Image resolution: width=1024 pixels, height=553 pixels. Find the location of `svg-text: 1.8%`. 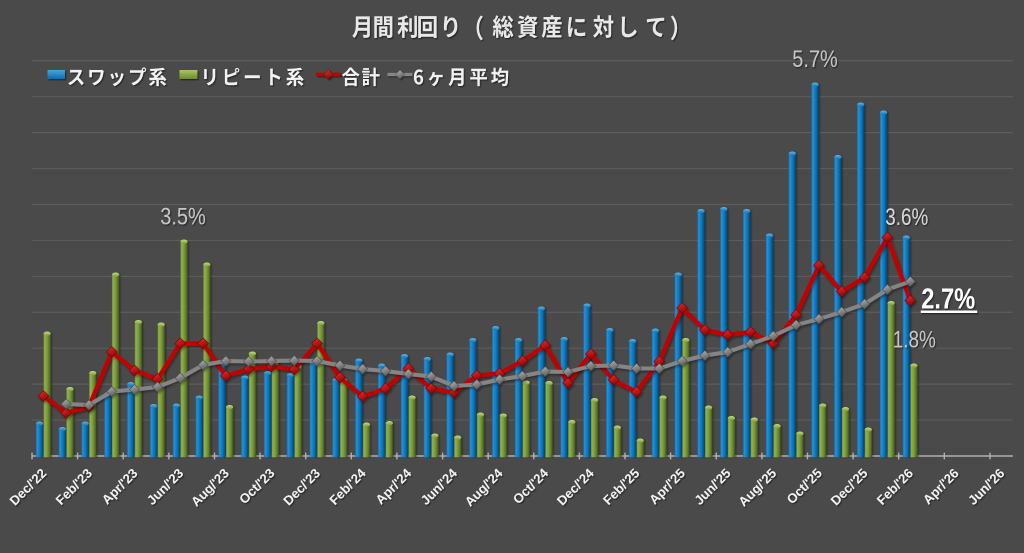

svg-text: 1.8% is located at coordinates (914, 339).